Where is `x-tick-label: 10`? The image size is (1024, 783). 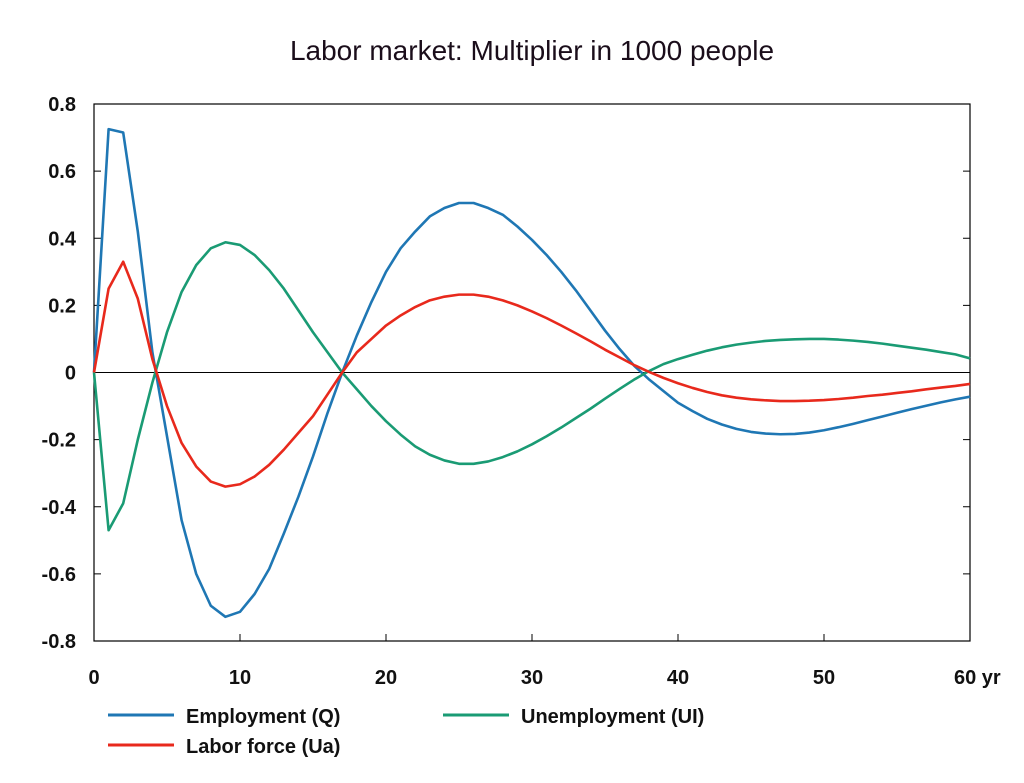 x-tick-label: 10 is located at coordinates (240, 678).